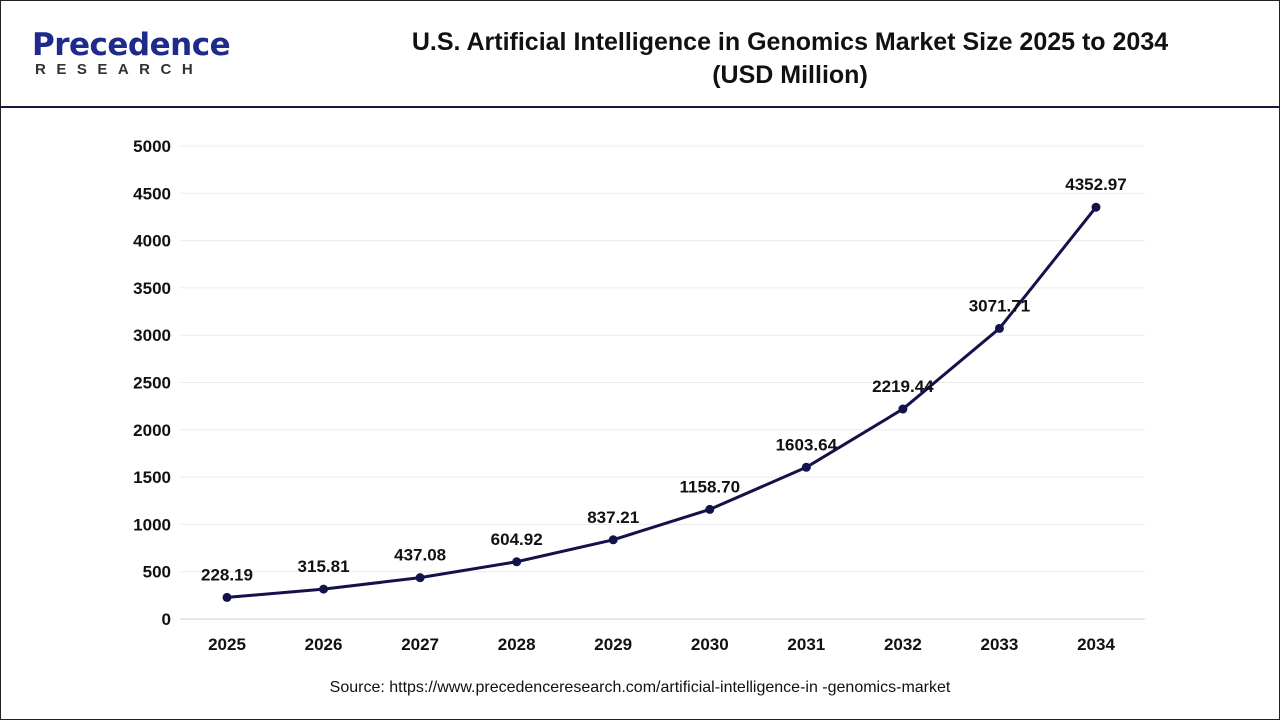  What do you see at coordinates (790, 75) in the screenshot?
I see `title-line-2: (USD Million)` at bounding box center [790, 75].